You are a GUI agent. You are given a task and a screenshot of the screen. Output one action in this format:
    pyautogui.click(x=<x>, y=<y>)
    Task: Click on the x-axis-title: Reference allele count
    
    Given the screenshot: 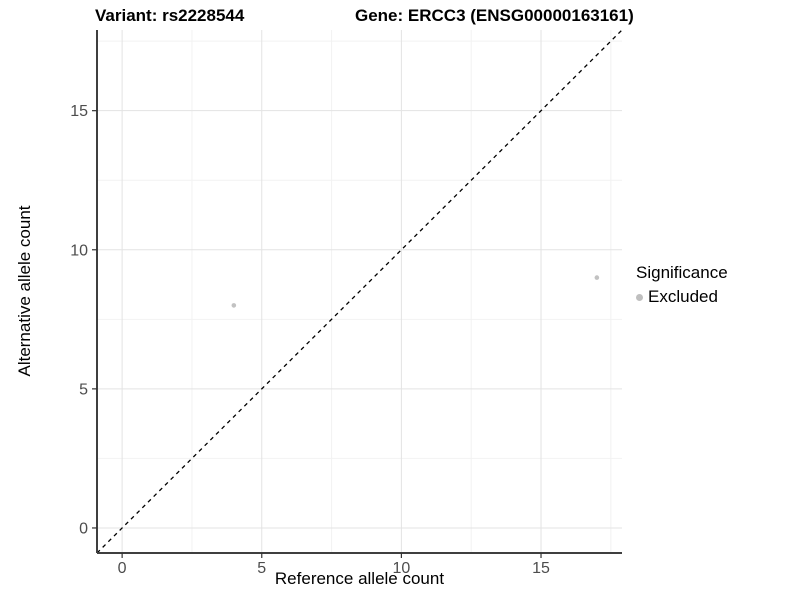 What is the action you would take?
    pyautogui.click(x=359, y=578)
    